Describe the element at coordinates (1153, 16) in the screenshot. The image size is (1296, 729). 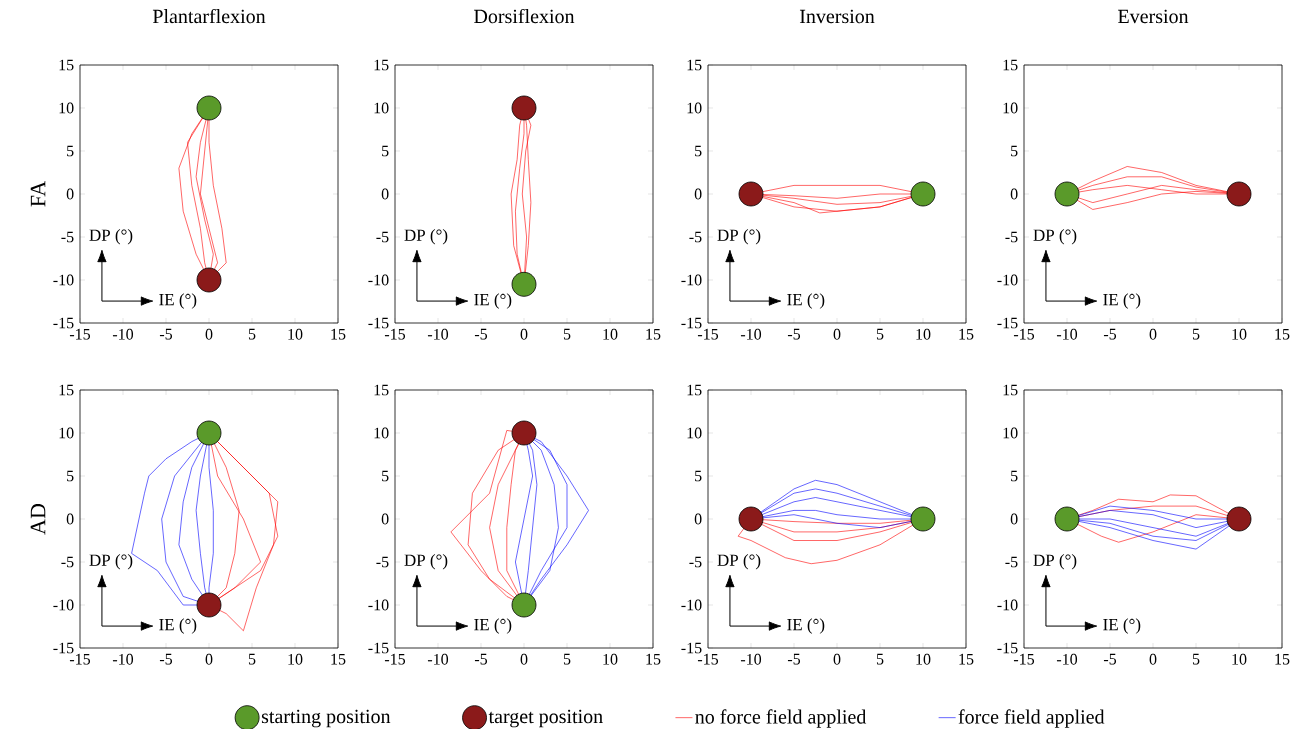
I see `chart-title: Eversion` at that location.